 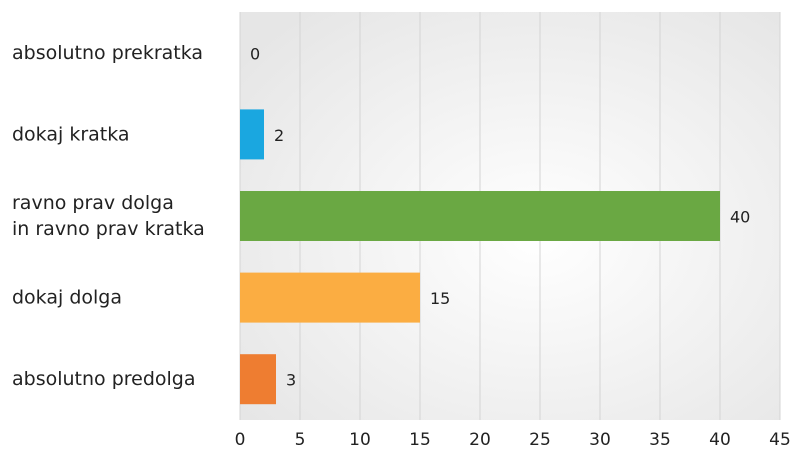 I want to click on x-tick-label: 30, so click(x=600, y=440).